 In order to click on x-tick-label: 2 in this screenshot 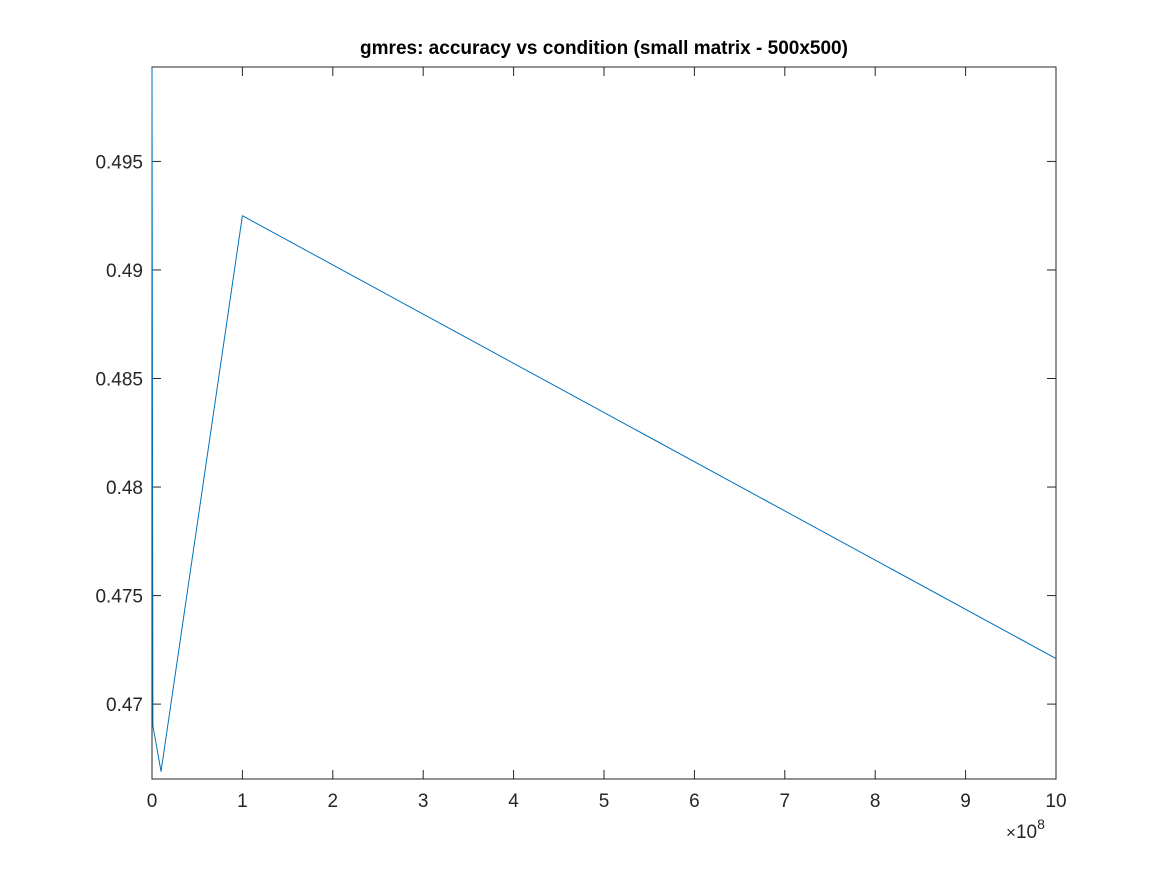, I will do `click(333, 801)`.